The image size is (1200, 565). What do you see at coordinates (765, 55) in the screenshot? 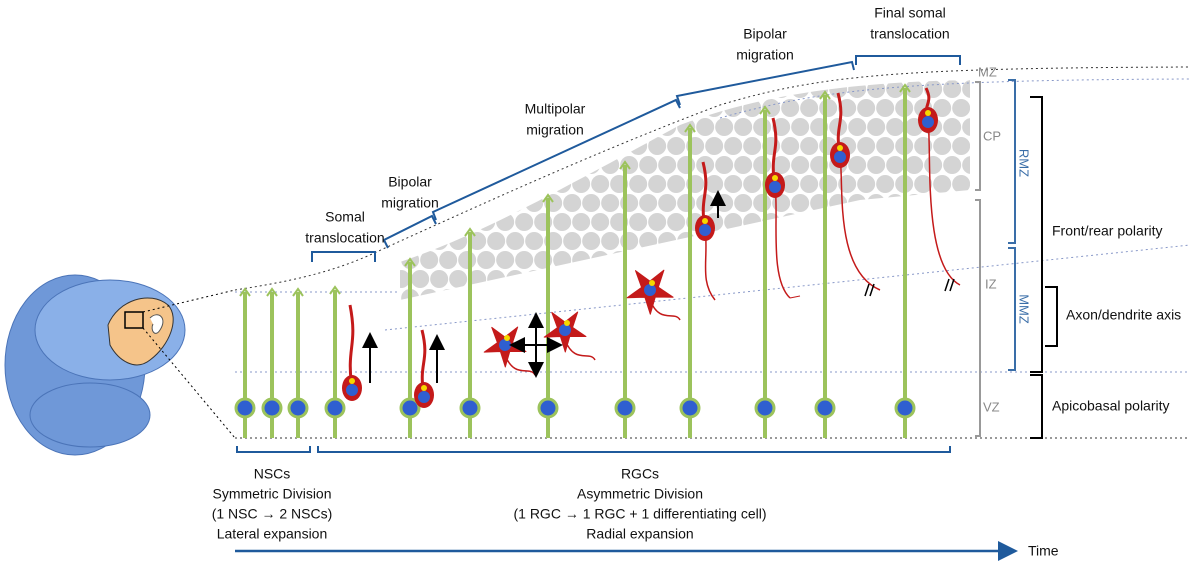
I see `stage-label: migration` at bounding box center [765, 55].